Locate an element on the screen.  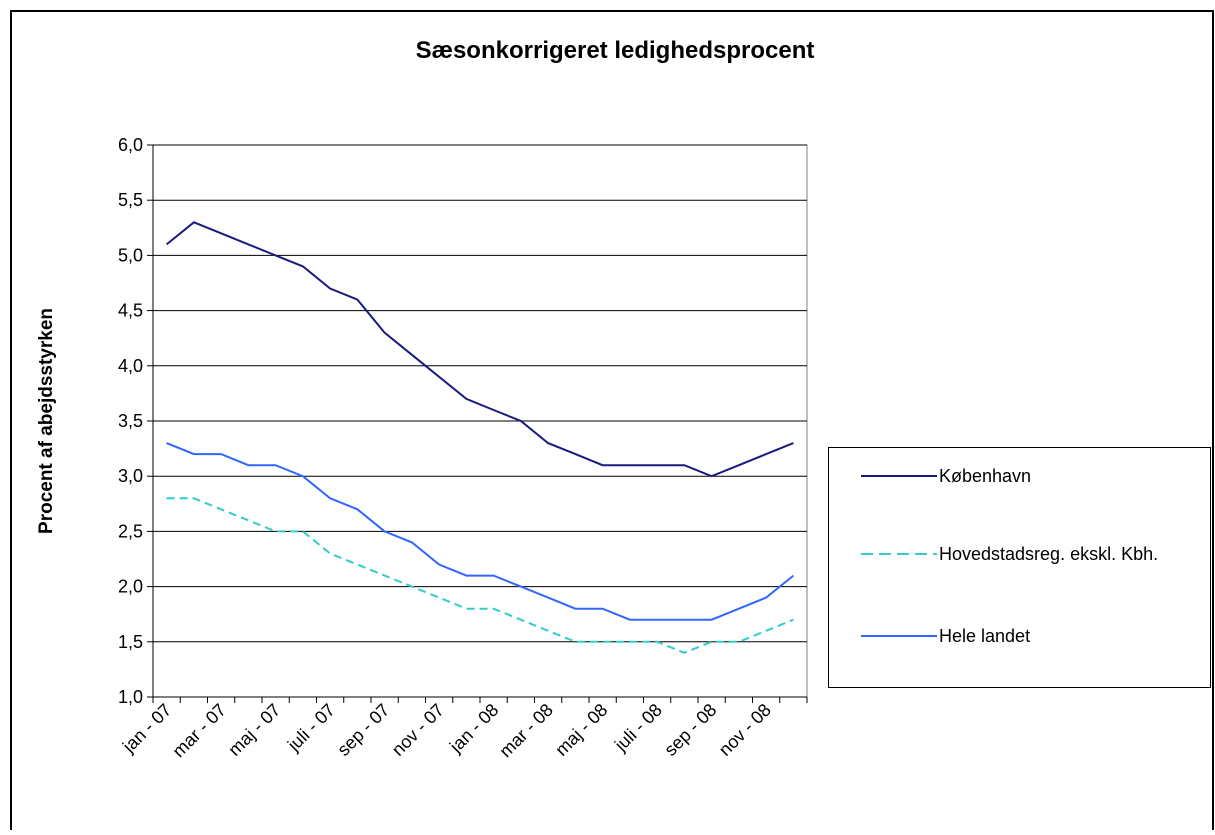
legend-label: Hovedstadsreg. ekskl. Kbh. is located at coordinates (1049, 554).